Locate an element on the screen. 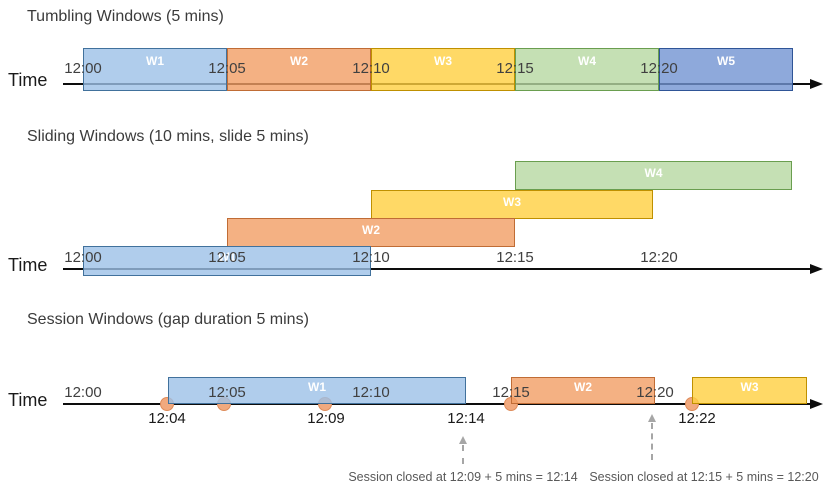  section-title: Sliding Windows (10 mins, slide 5 mins) is located at coordinates (168, 136).